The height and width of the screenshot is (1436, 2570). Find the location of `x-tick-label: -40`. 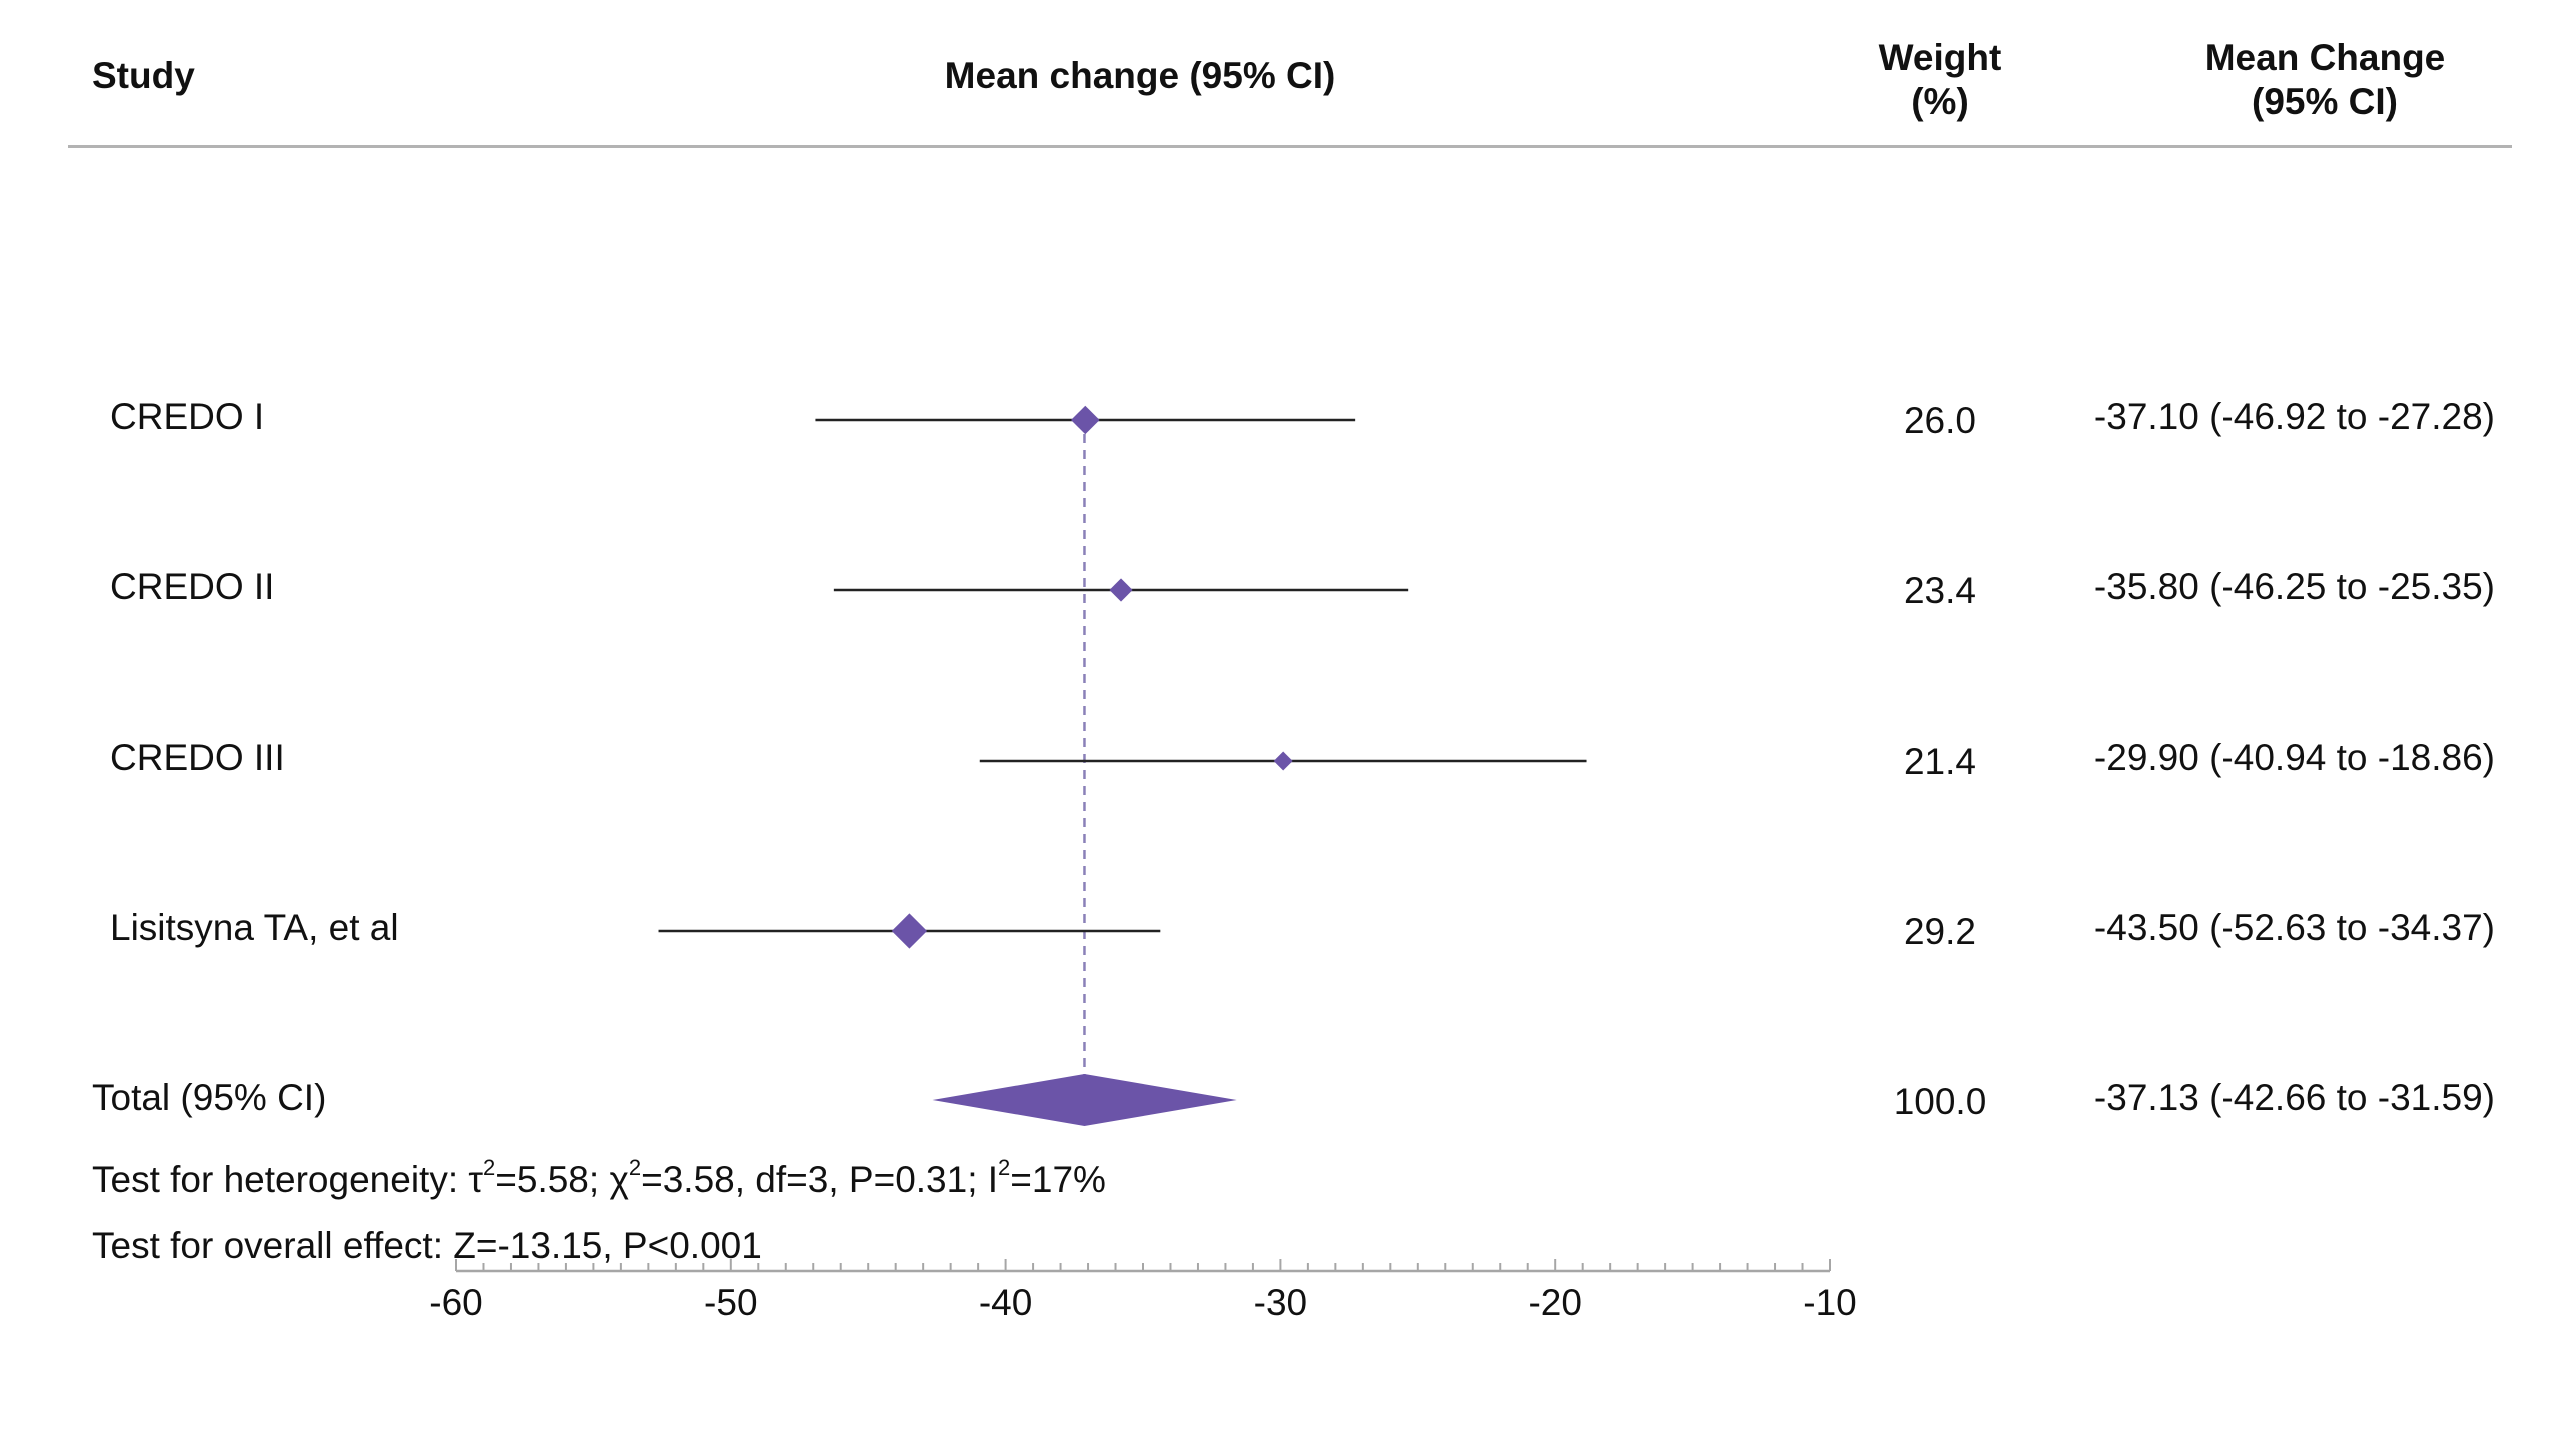

x-tick-label: -40 is located at coordinates (1005, 1302).